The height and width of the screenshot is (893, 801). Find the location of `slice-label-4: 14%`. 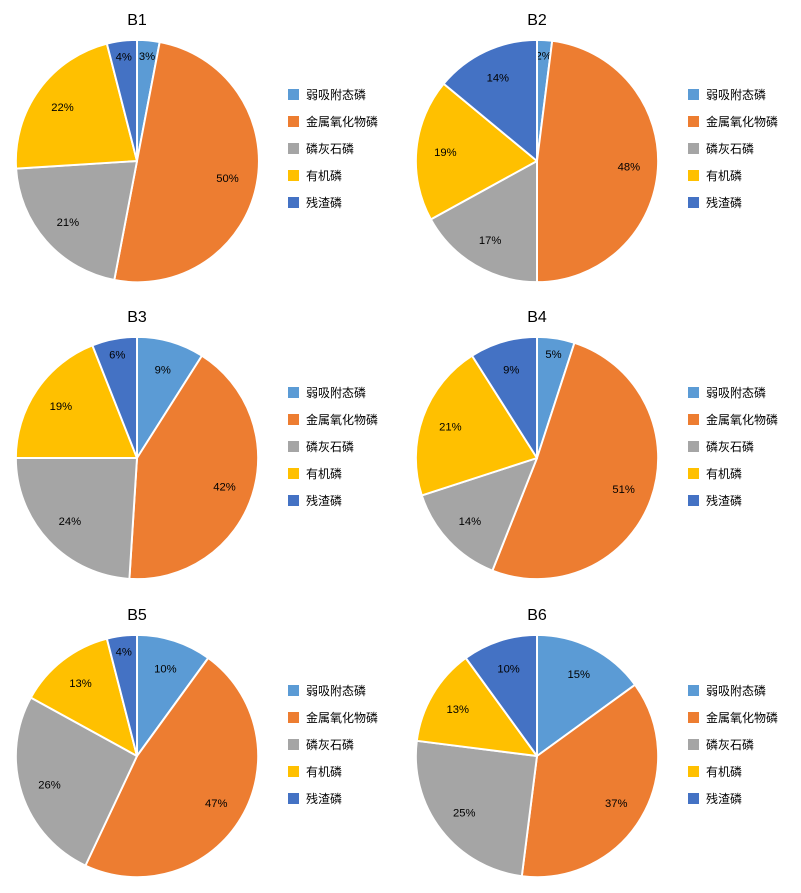

slice-label-4: 14% is located at coordinates (498, 78).